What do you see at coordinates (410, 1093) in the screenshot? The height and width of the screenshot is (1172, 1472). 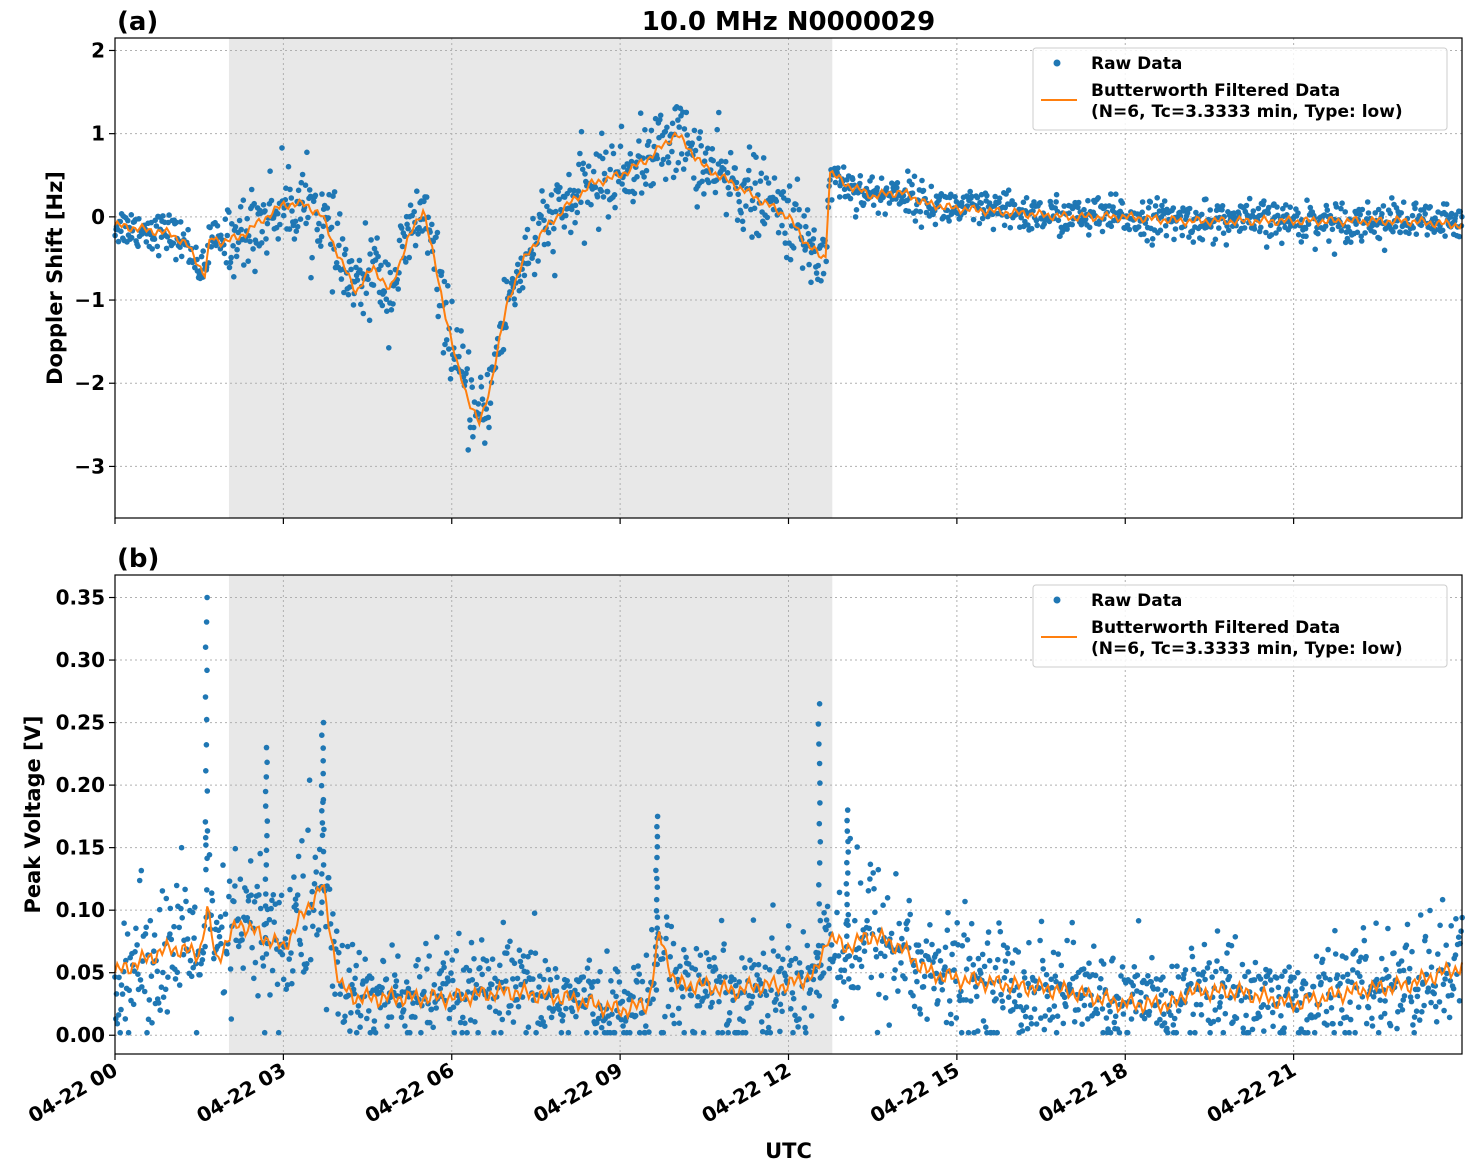 I see `x-tick-label: 04-22 06` at bounding box center [410, 1093].